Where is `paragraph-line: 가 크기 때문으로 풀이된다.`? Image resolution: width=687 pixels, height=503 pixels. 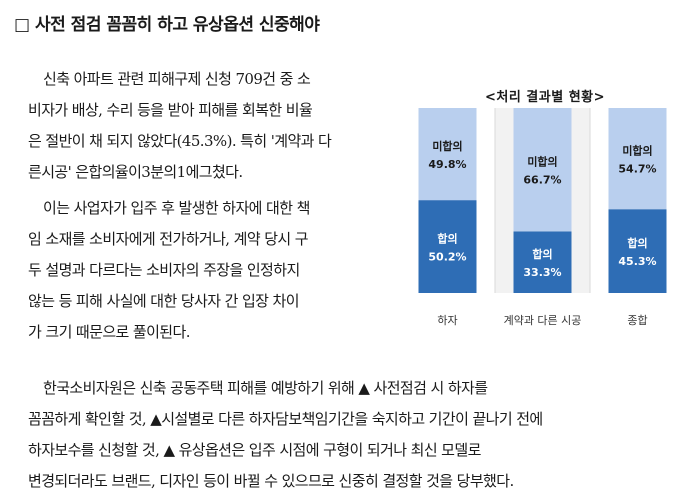
paragraph-line: 가 크기 때문으로 풀이된다. is located at coordinates (109, 332).